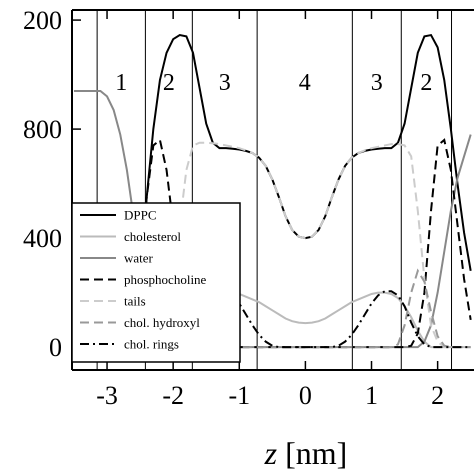 This screenshot has width=474, height=474. I want to click on legend-box, so click(156, 282).